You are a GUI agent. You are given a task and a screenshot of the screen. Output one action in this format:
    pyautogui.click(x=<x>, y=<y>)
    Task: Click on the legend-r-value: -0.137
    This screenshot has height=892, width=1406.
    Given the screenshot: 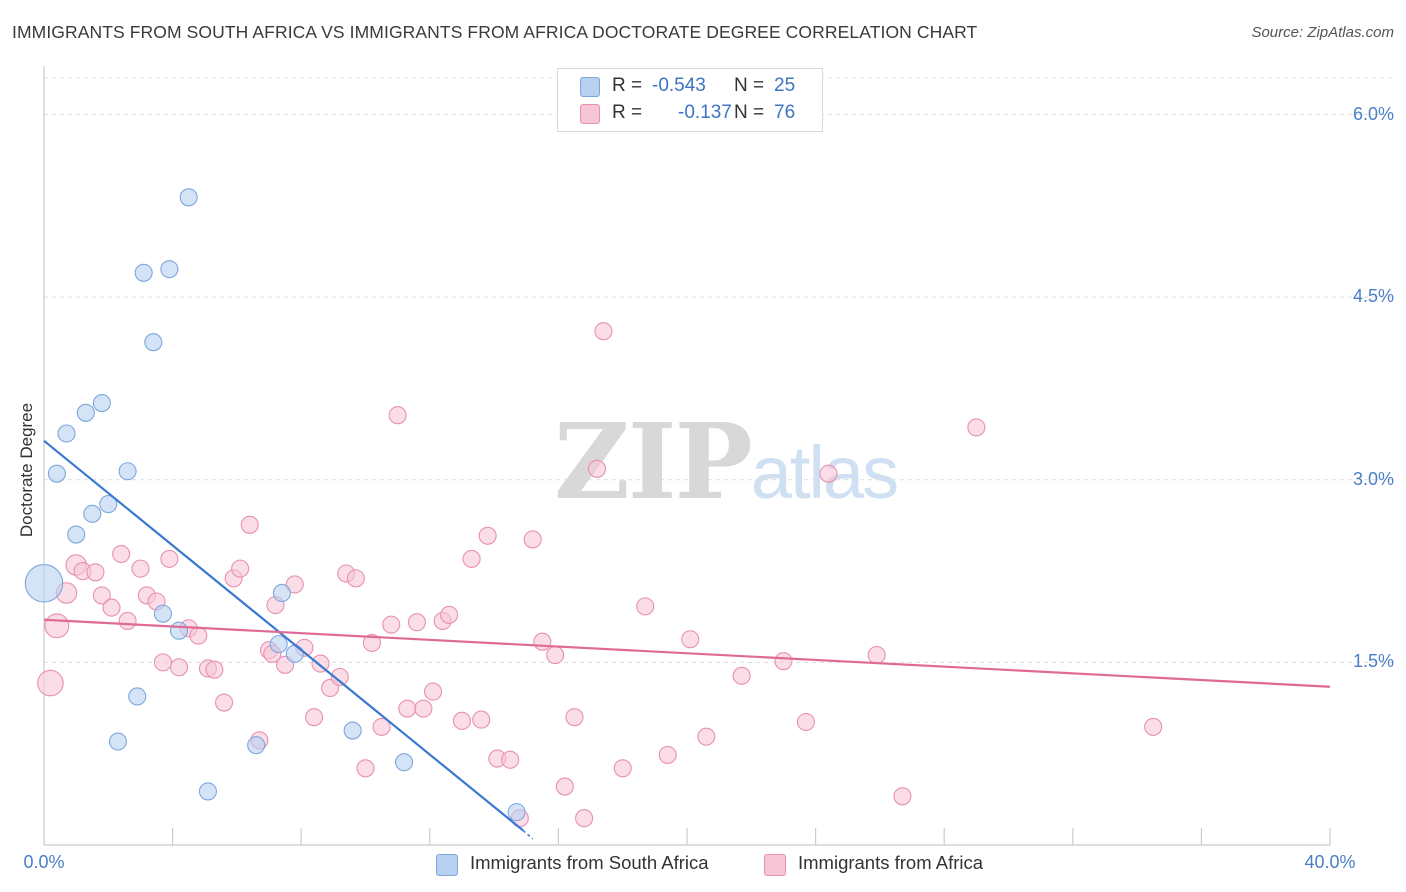 What is the action you would take?
    pyautogui.click(x=705, y=112)
    